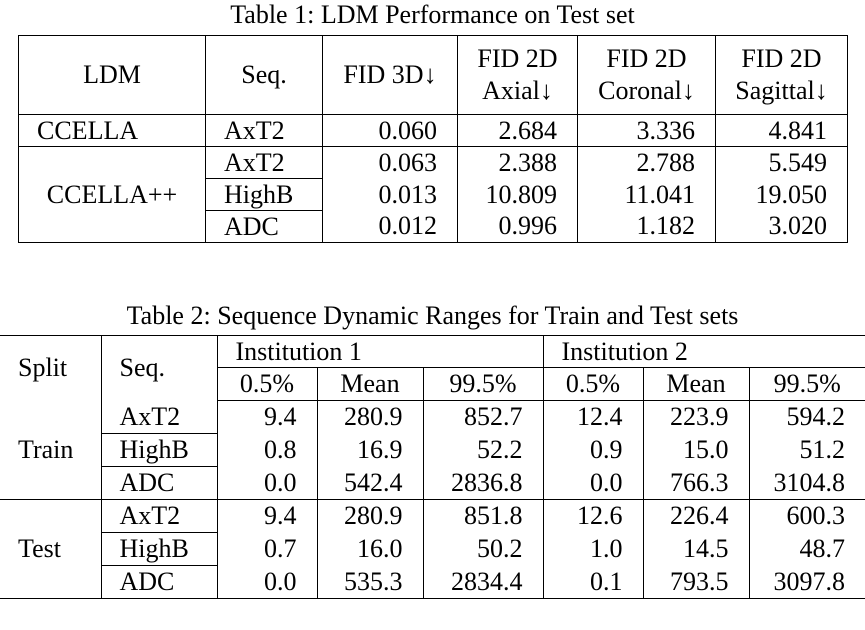 This screenshot has width=865, height=630. Describe the element at coordinates (781, 194) in the screenshot. I see `value-cell: 19.050` at that location.